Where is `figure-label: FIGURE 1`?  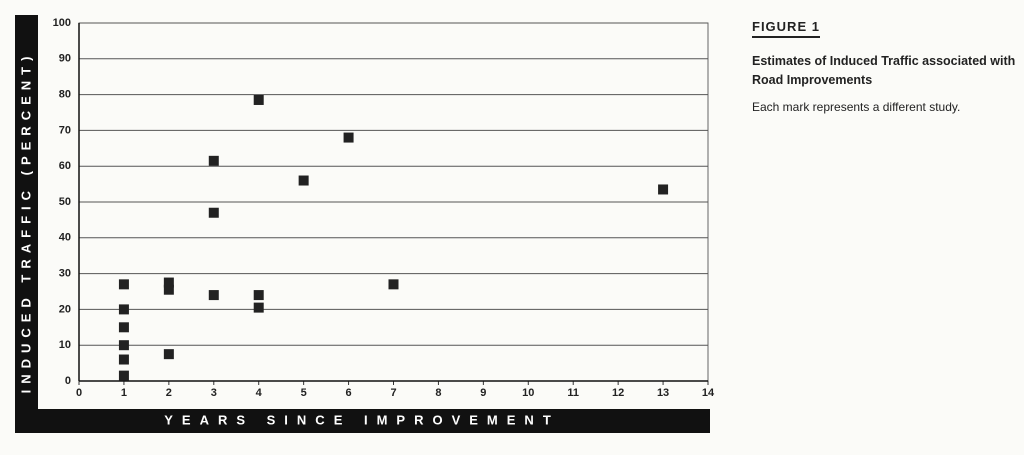
figure-label: FIGURE 1 is located at coordinates (786, 28).